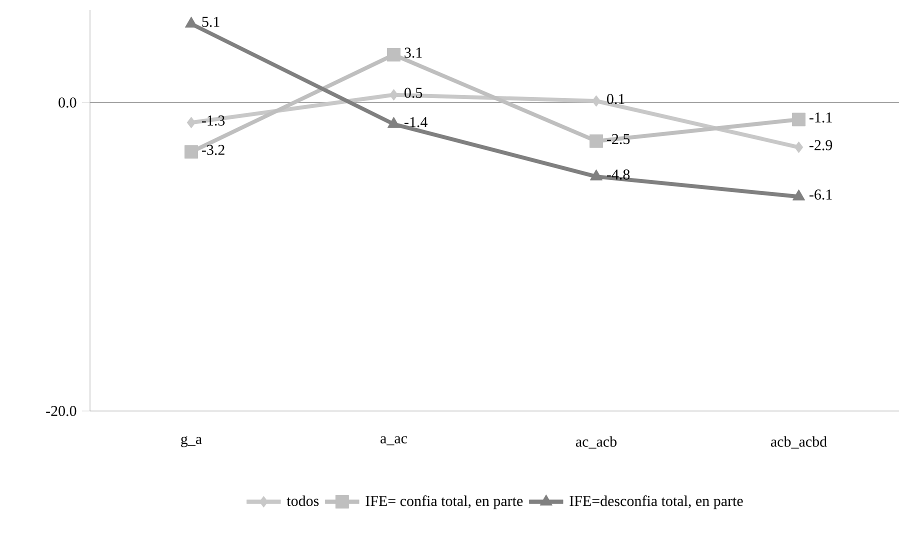 Image resolution: width=899 pixels, height=534 pixels. What do you see at coordinates (821, 145) in the screenshot?
I see `data-label: -2.9` at bounding box center [821, 145].